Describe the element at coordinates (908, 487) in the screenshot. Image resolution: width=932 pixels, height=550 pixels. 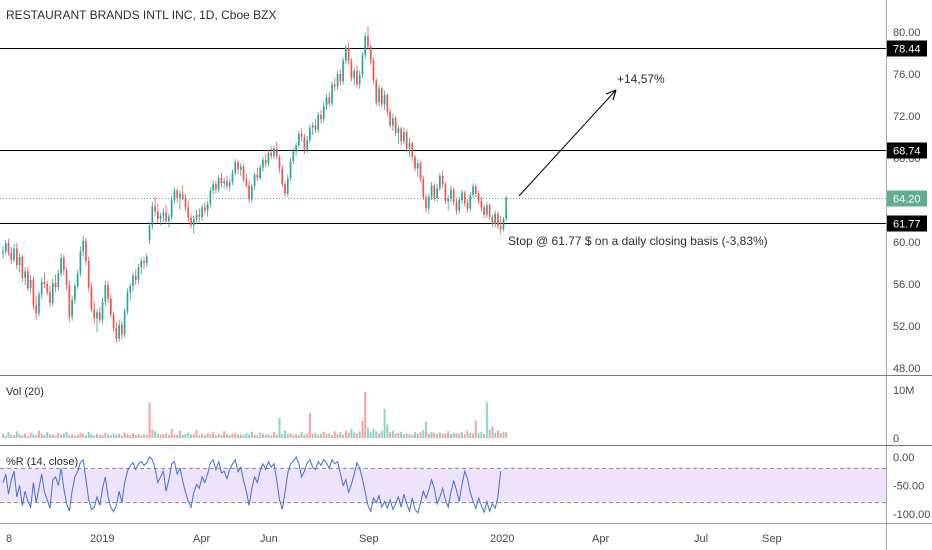
I see `wr-axis-tick: -50.00` at that location.